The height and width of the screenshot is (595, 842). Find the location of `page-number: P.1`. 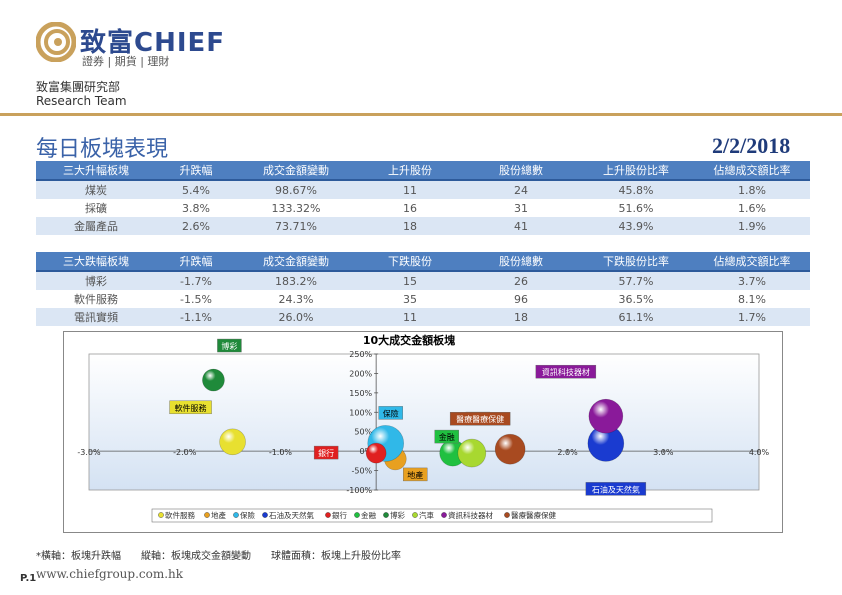

page-number: P.1 is located at coordinates (28, 578).